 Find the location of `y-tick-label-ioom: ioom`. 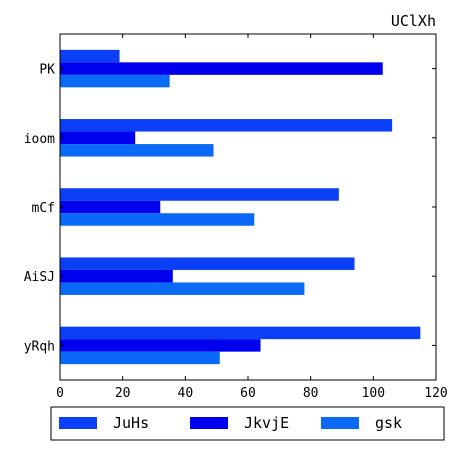

y-tick-label-ioom: ioom is located at coordinates (39, 139).